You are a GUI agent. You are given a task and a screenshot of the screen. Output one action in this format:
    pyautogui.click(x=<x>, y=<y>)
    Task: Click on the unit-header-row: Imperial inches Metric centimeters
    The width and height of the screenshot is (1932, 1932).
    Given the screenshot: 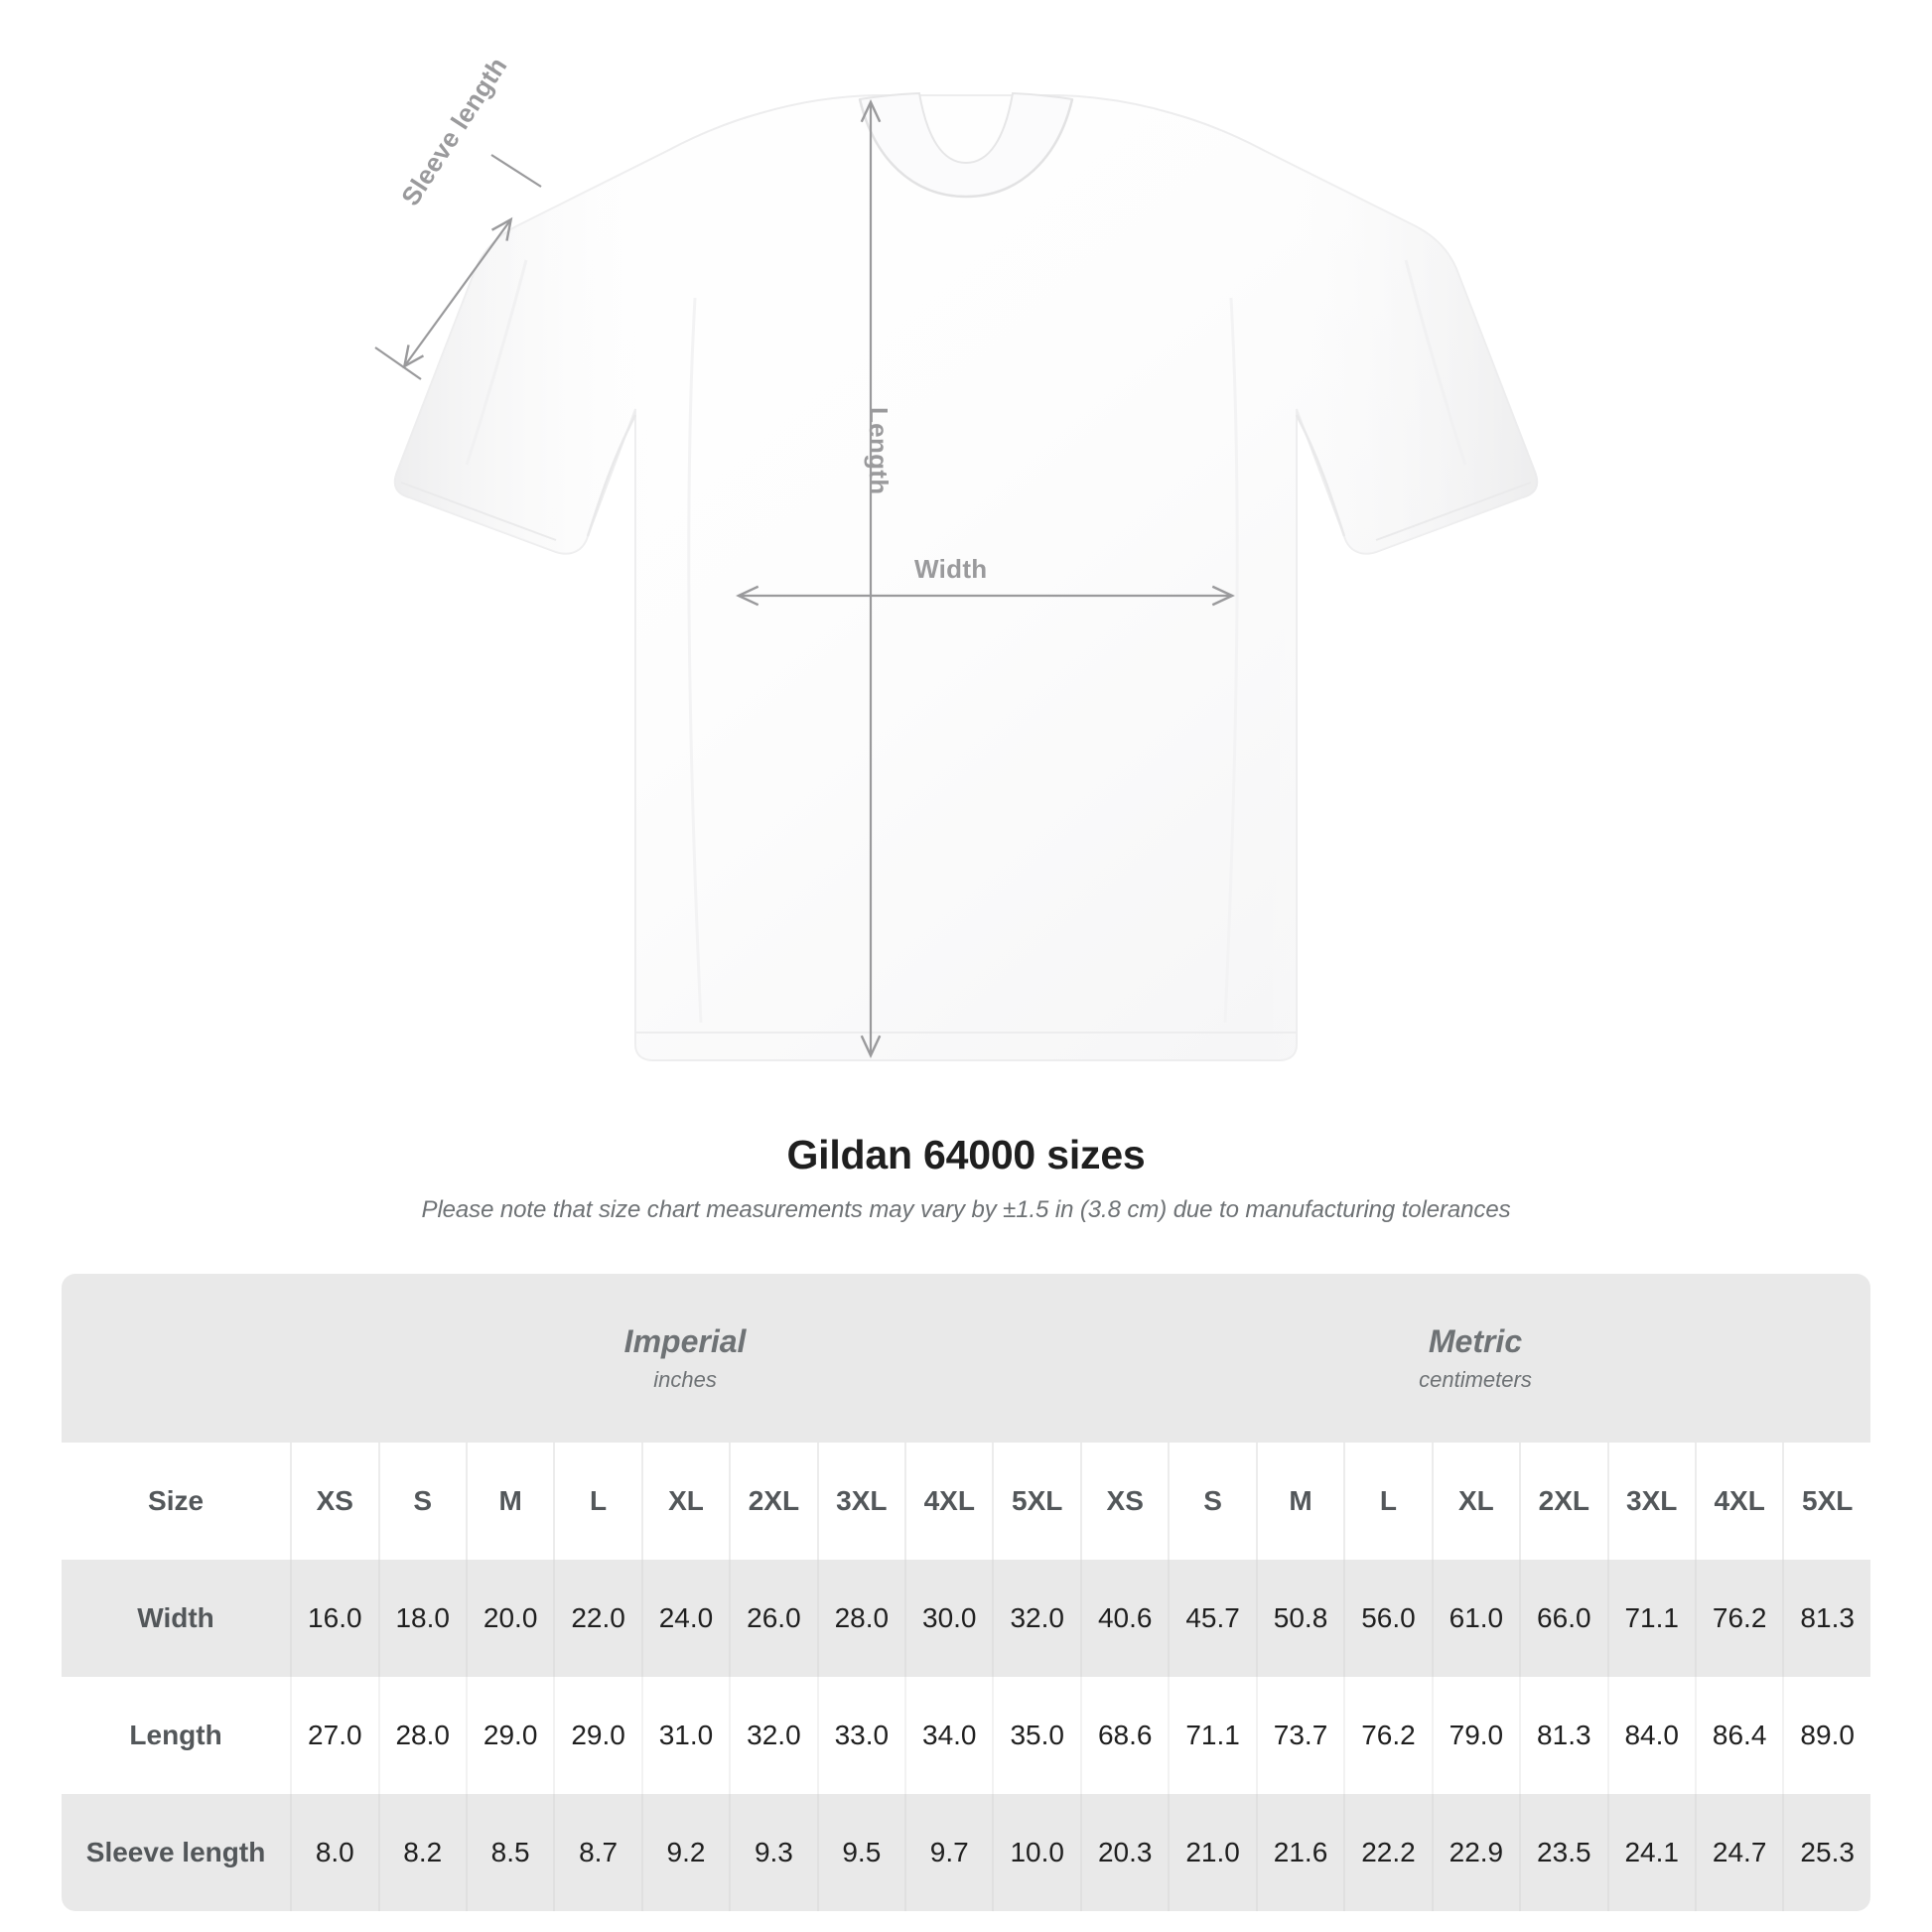 What is the action you would take?
    pyautogui.click(x=966, y=1358)
    